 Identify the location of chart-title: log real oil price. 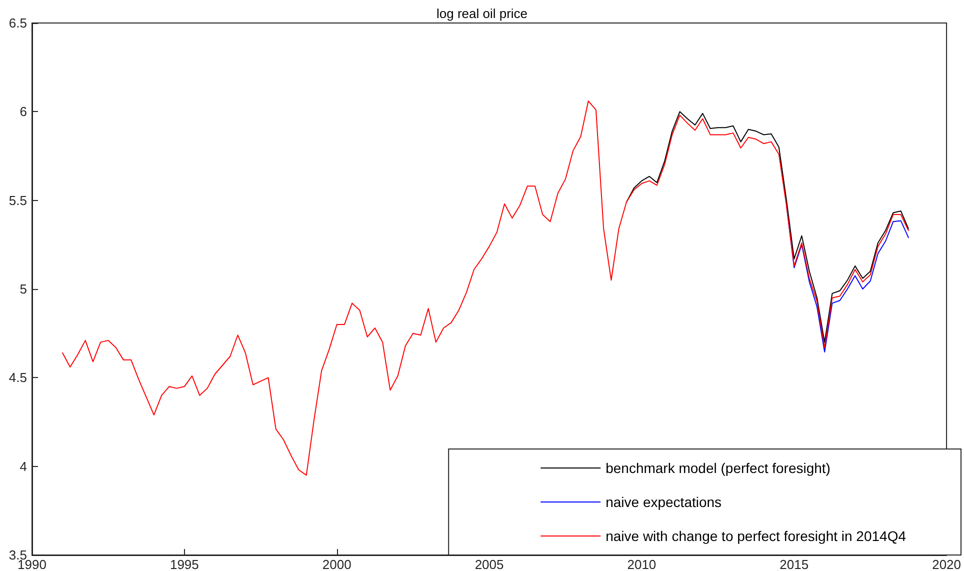
(482, 13).